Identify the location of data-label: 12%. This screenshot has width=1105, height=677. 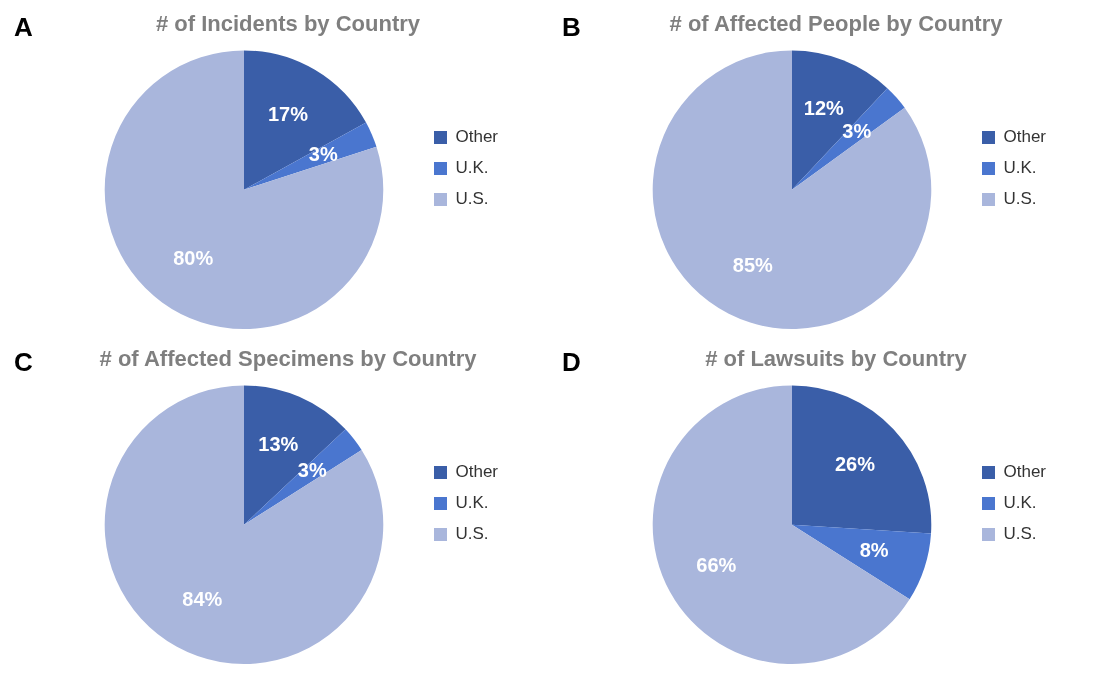
(824, 107).